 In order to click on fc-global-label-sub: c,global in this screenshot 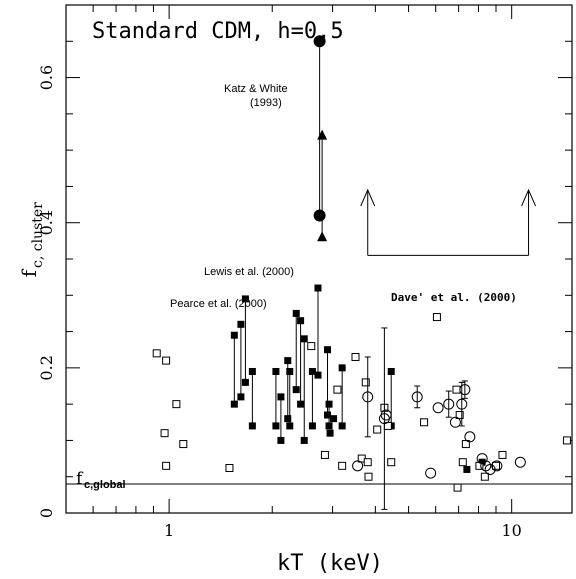, I will do `click(105, 485)`.